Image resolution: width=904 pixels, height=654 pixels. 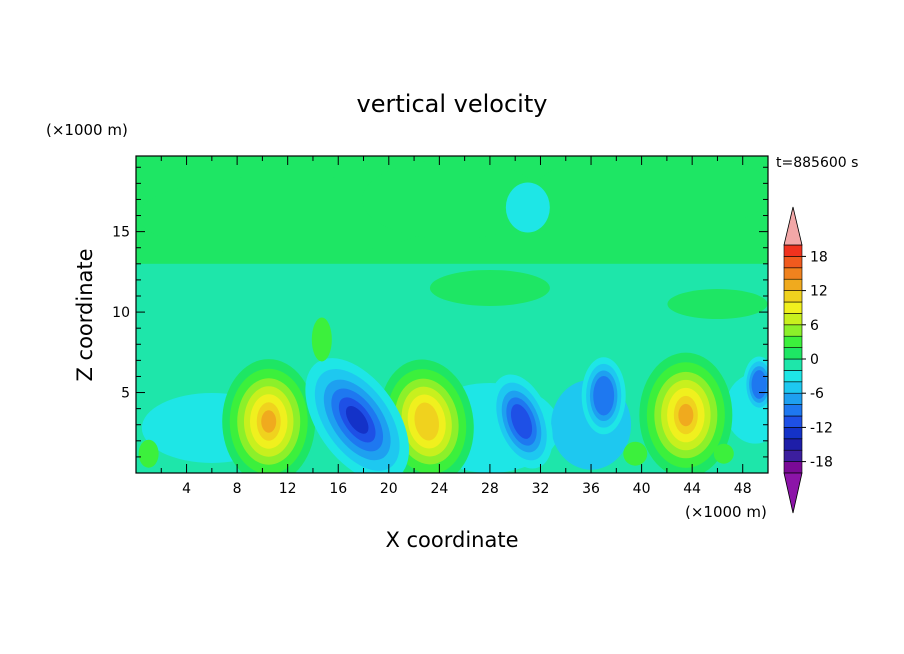 What do you see at coordinates (743, 489) in the screenshot?
I see `x-tick-label: 48` at bounding box center [743, 489].